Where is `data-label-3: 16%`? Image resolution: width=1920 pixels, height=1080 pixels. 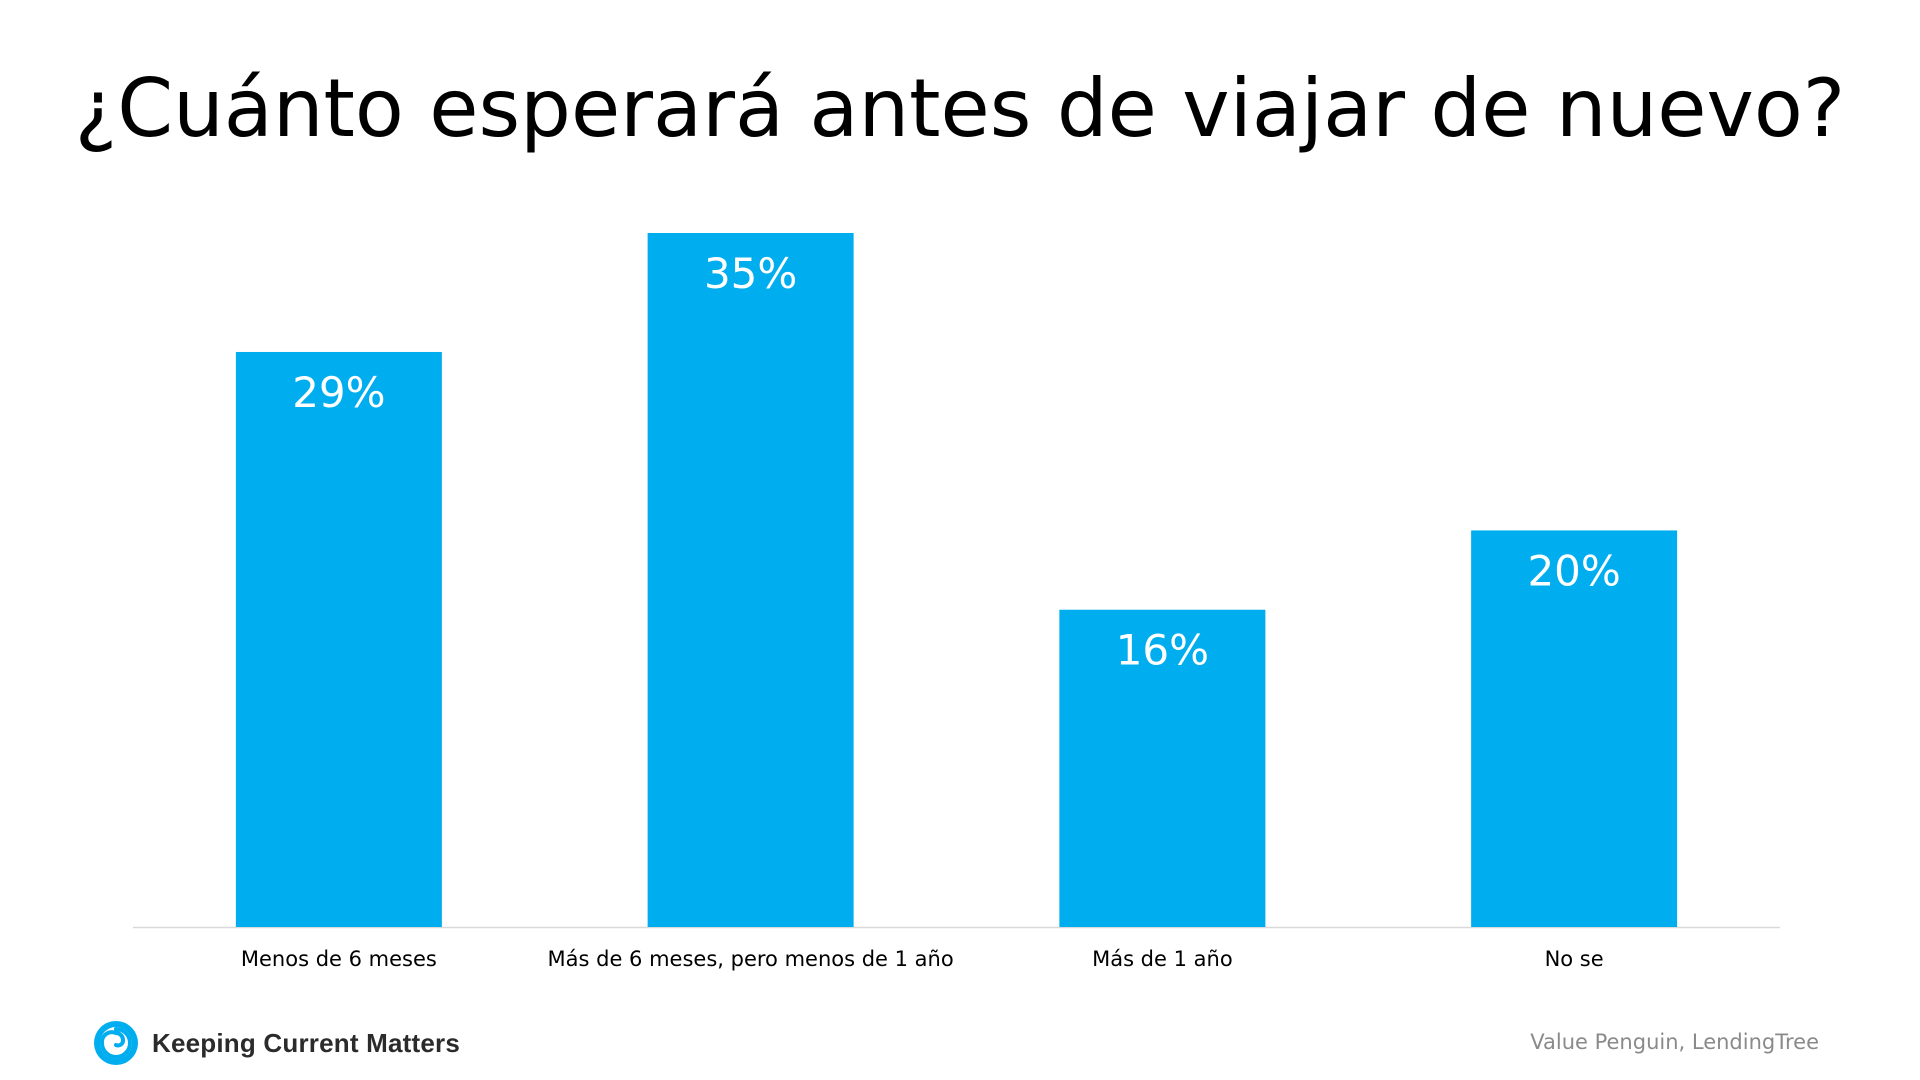
data-label-3: 16% is located at coordinates (1162, 650).